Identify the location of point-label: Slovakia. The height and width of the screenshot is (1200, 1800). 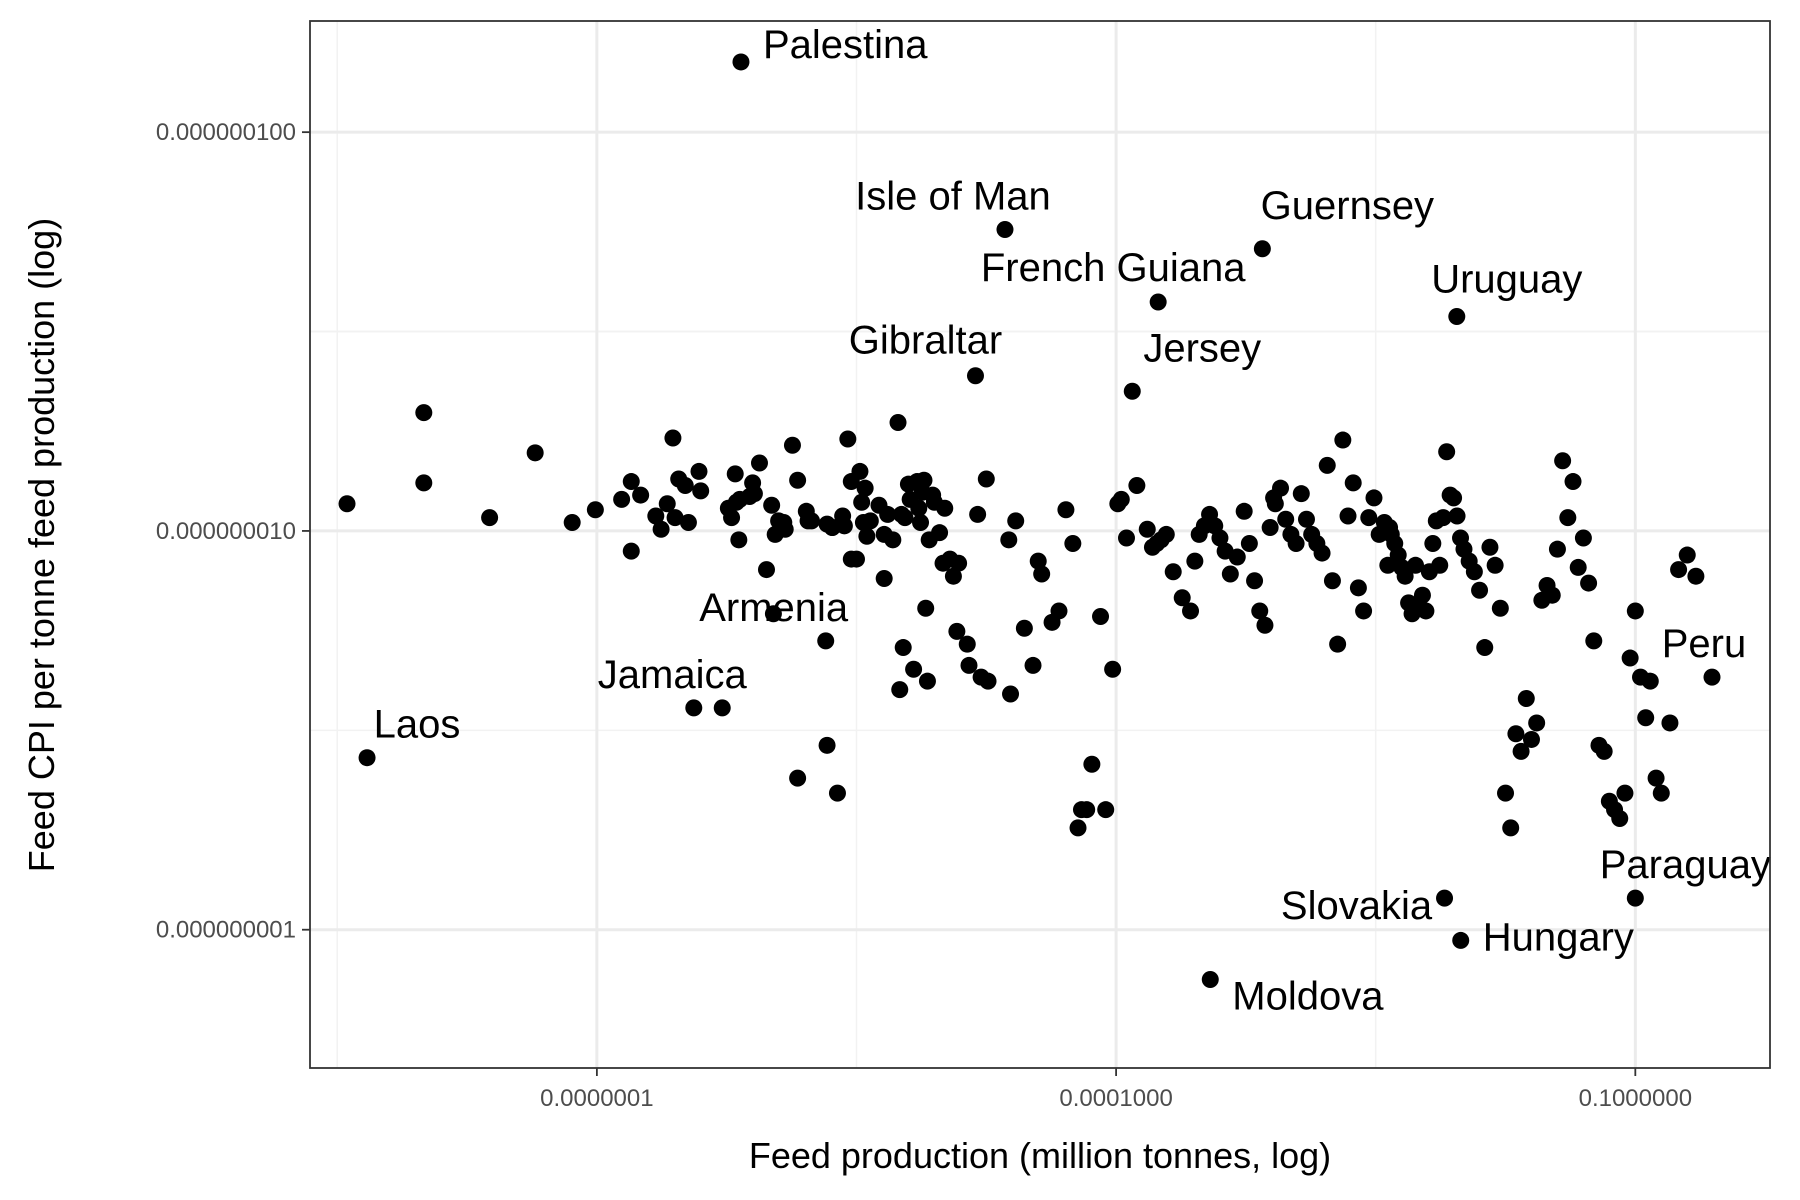
(1357, 906).